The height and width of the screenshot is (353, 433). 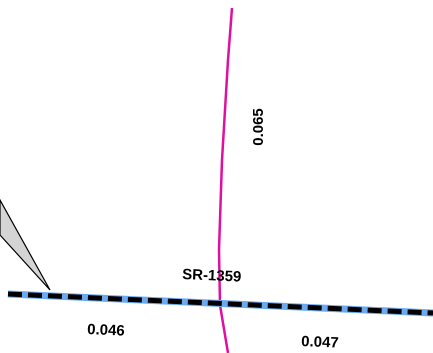 I want to click on left-segment-value-label: 0.046, so click(x=106, y=330).